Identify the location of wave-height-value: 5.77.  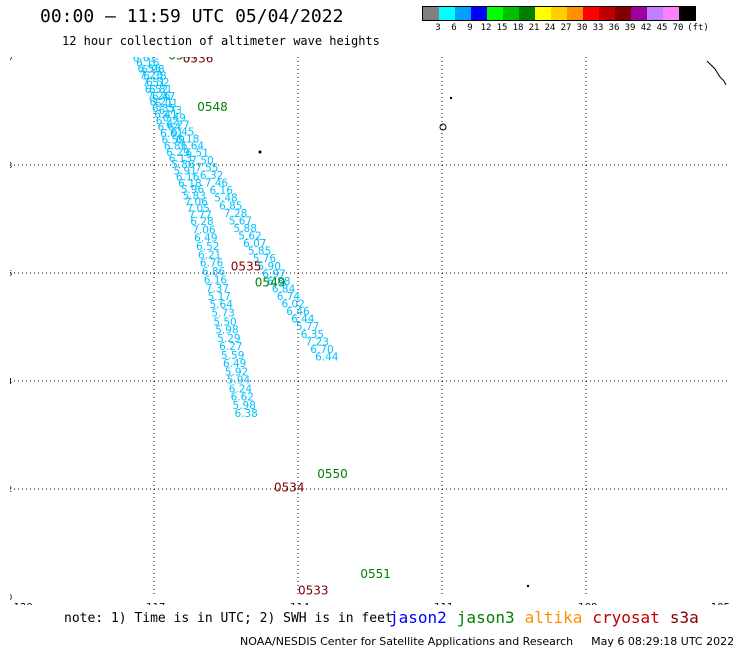
(307, 327).